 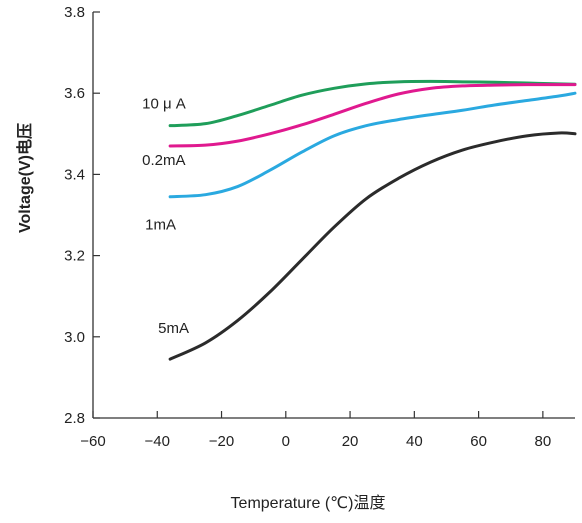 What do you see at coordinates (350, 441) in the screenshot?
I see `x-tick-label: 20` at bounding box center [350, 441].